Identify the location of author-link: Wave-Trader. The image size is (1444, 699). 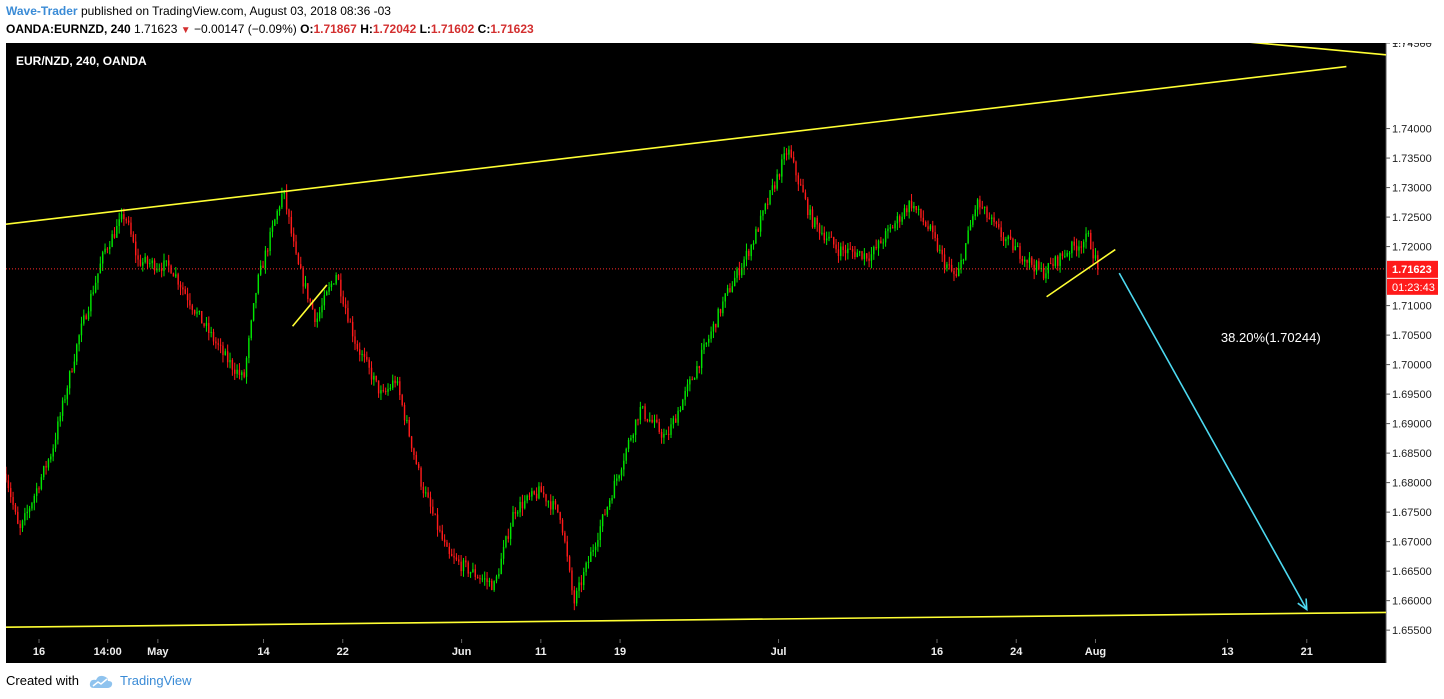
(42, 11).